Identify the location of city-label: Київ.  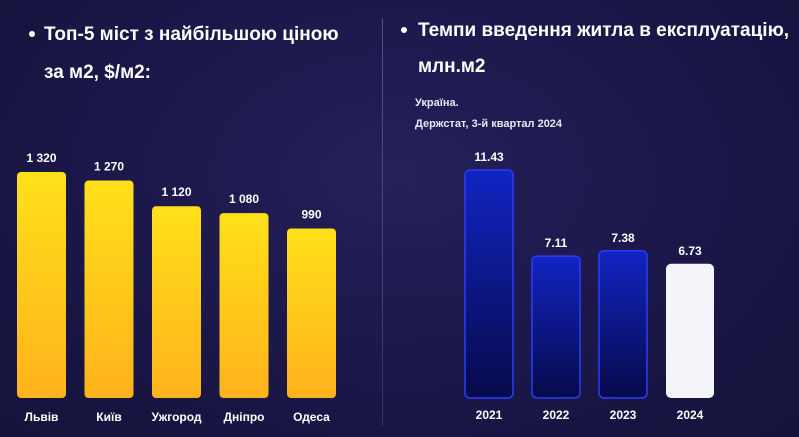
(108, 417).